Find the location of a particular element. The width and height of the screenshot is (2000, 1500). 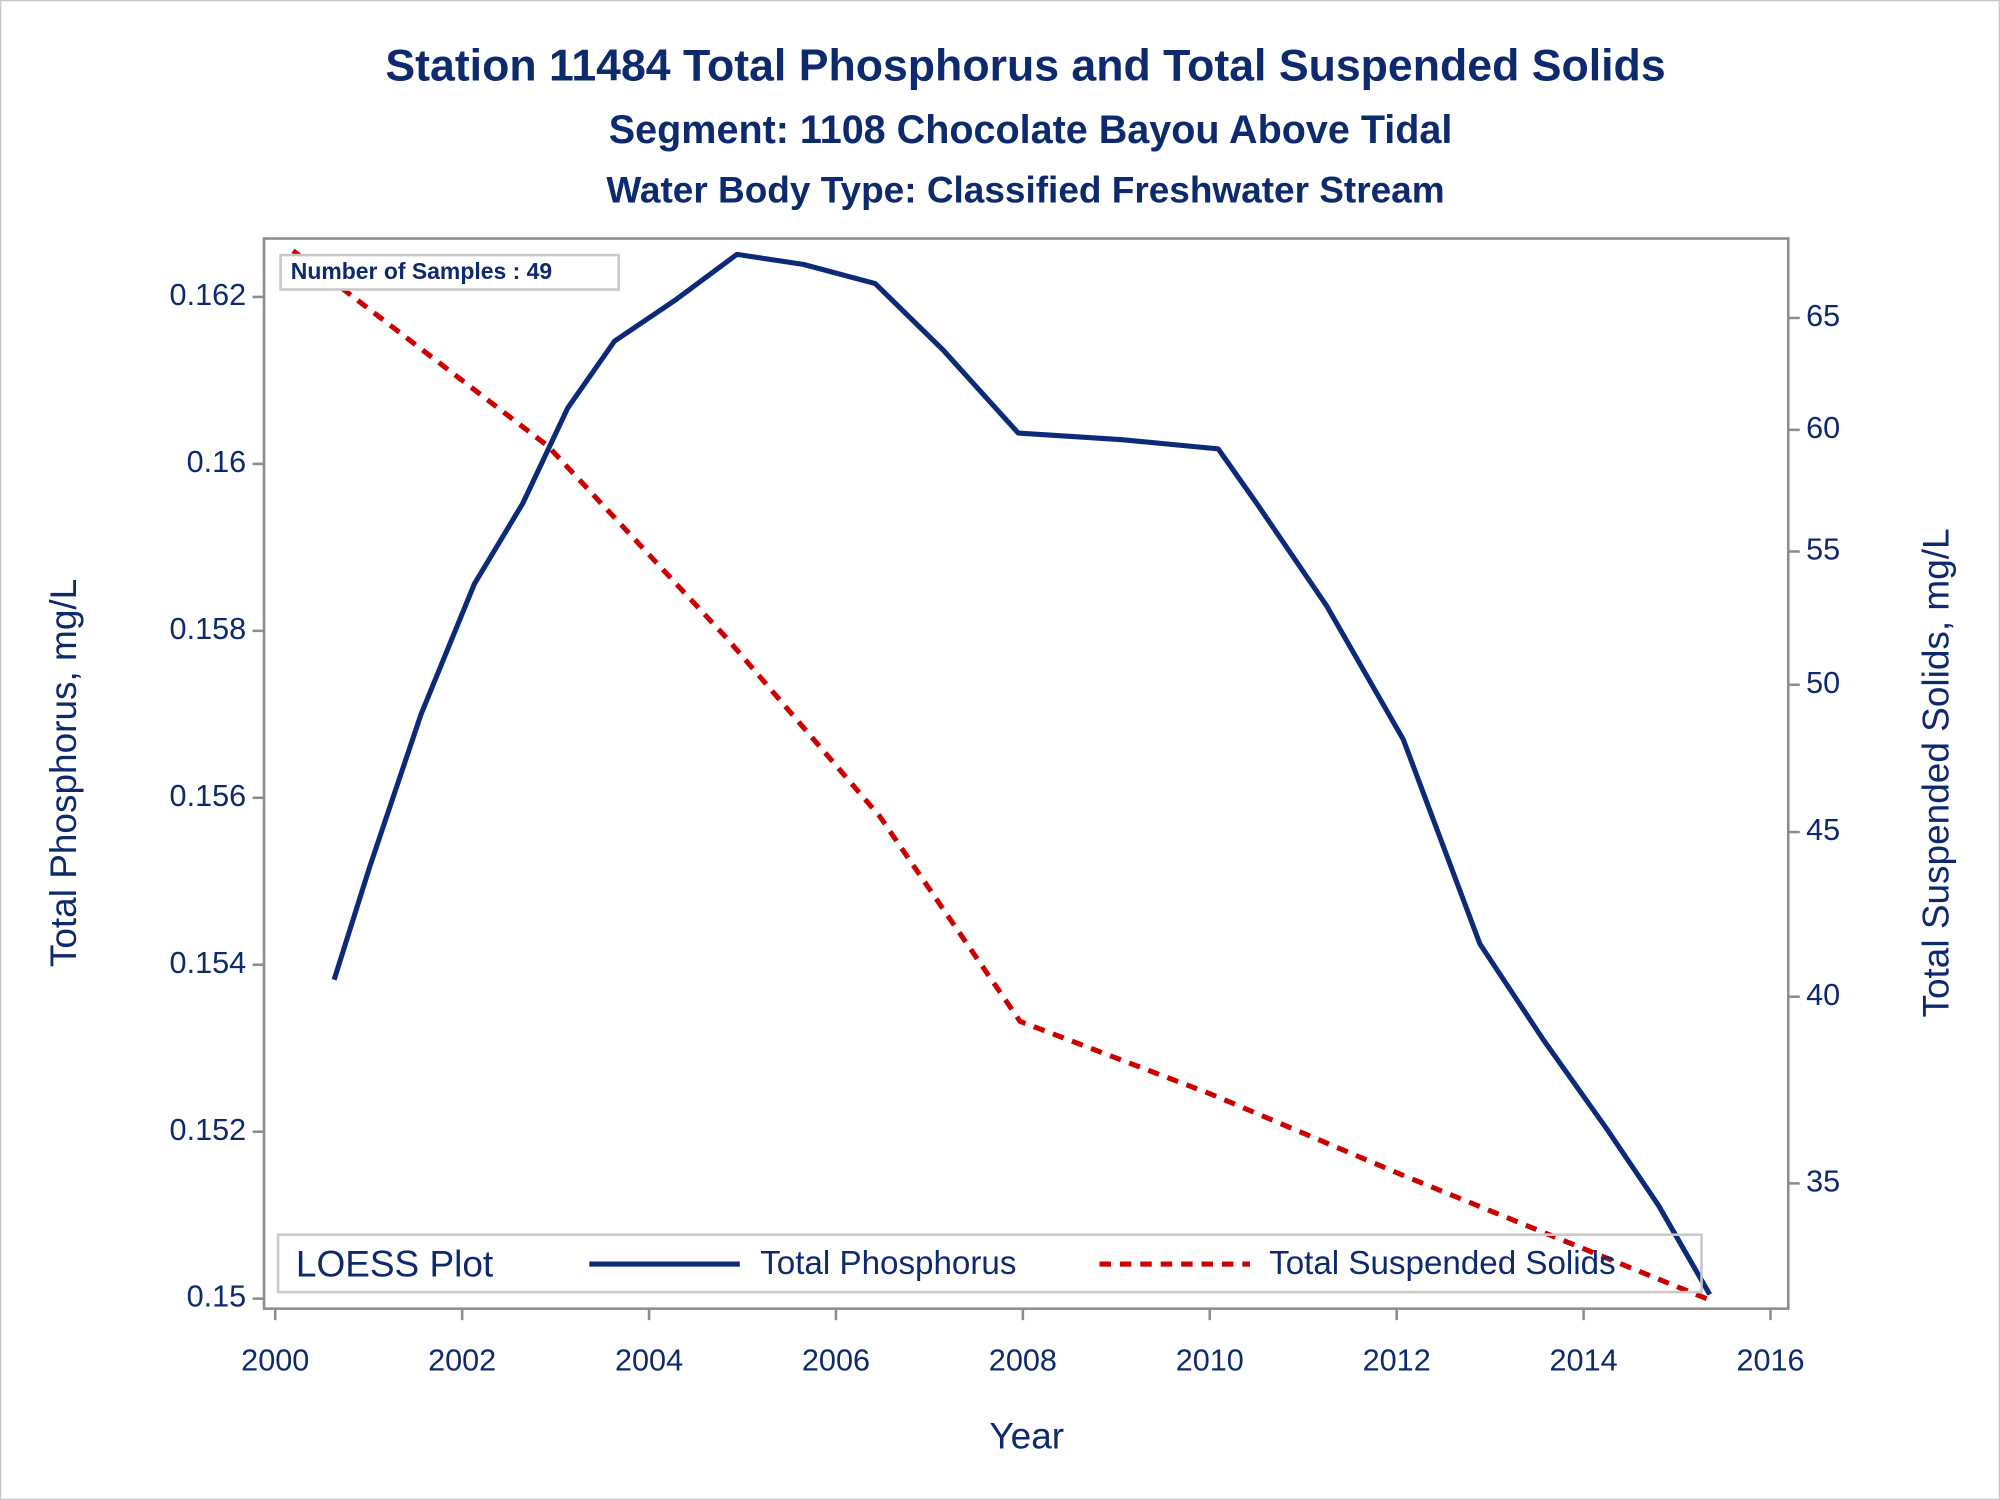

x-tick-label: 2016 is located at coordinates (1770, 1360).